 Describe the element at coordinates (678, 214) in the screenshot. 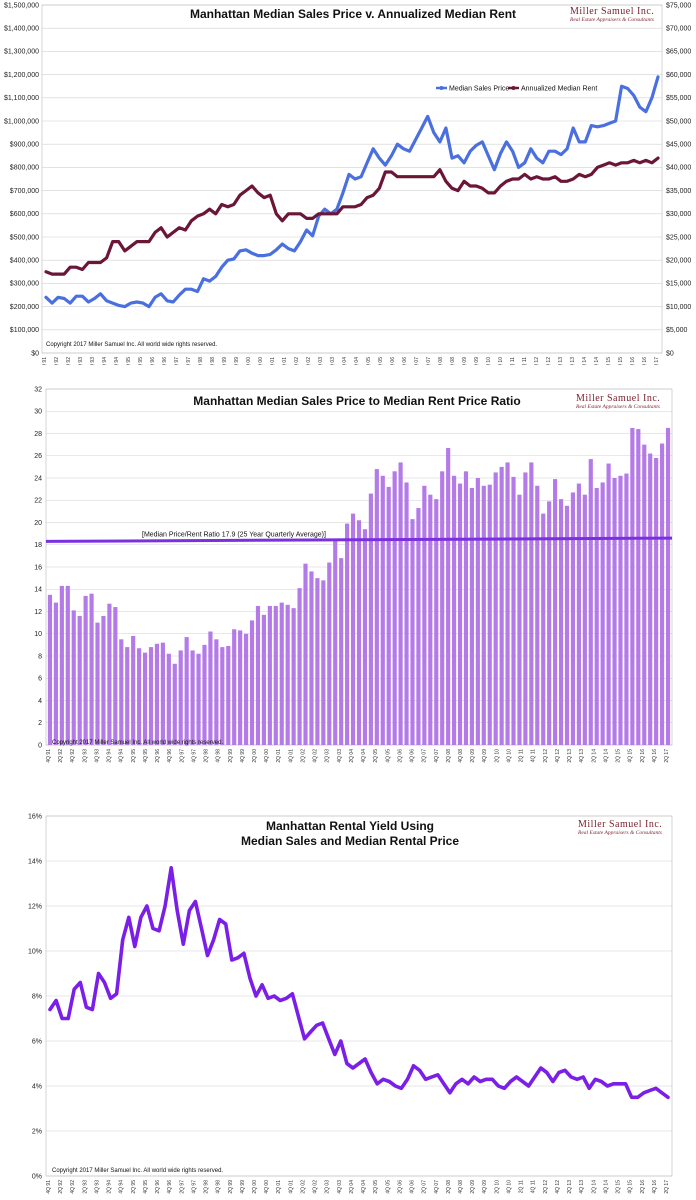

I see `y-right-tick-label: $30,000` at that location.